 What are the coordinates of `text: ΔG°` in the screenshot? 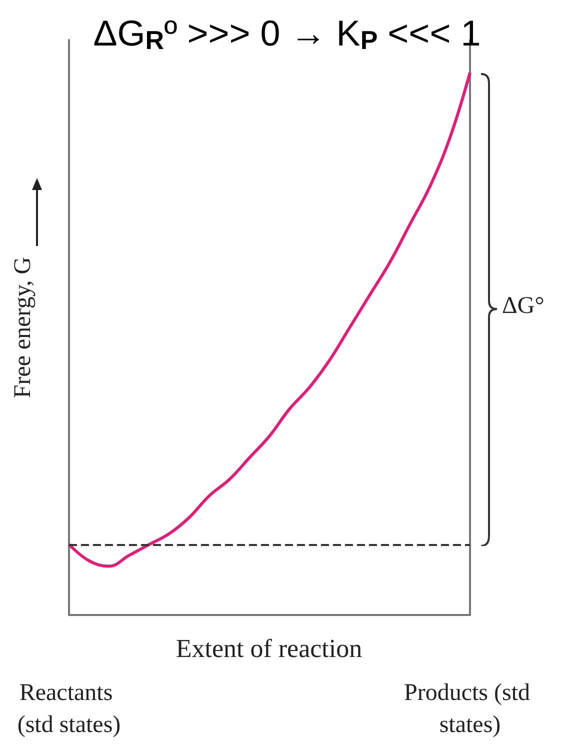 It's located at (523, 306).